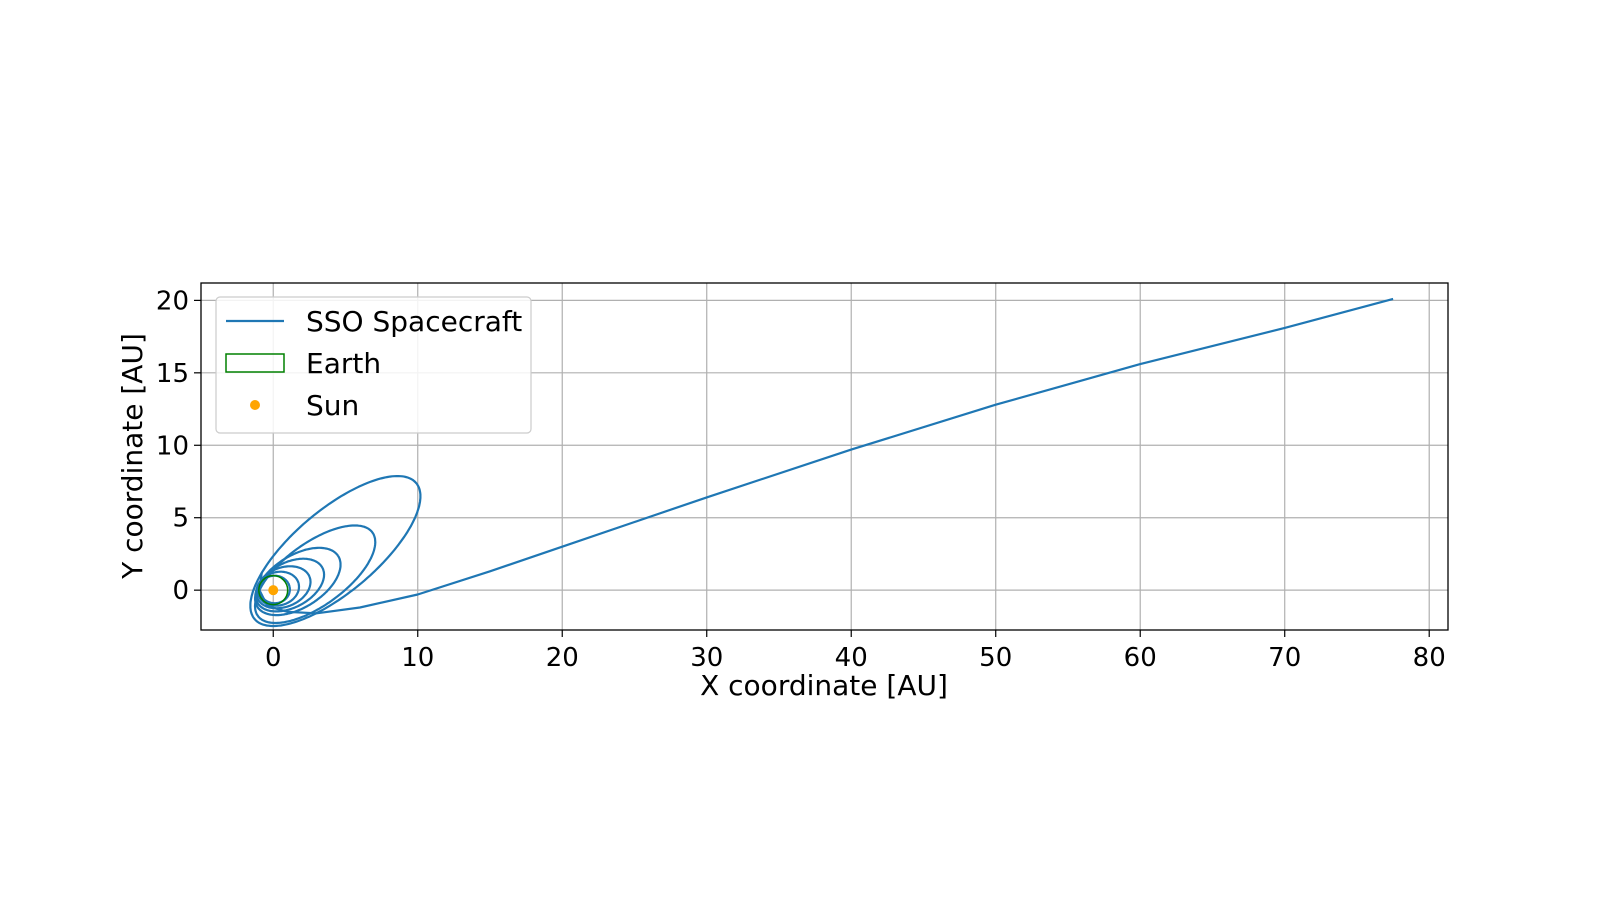  I want to click on x-tick-label: 70, so click(1284, 658).